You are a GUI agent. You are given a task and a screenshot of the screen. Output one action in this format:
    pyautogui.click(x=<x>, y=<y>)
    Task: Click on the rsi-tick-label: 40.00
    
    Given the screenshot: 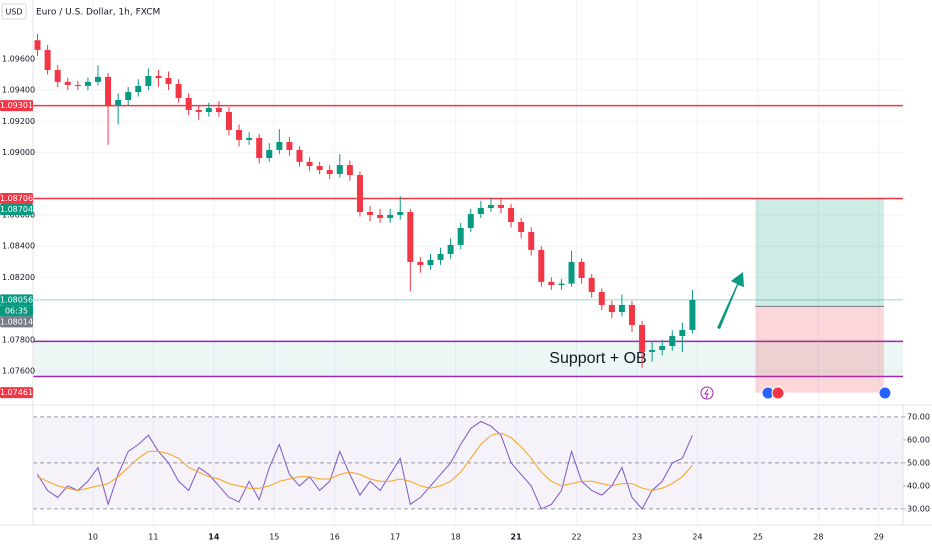 What is the action you would take?
    pyautogui.click(x=918, y=485)
    